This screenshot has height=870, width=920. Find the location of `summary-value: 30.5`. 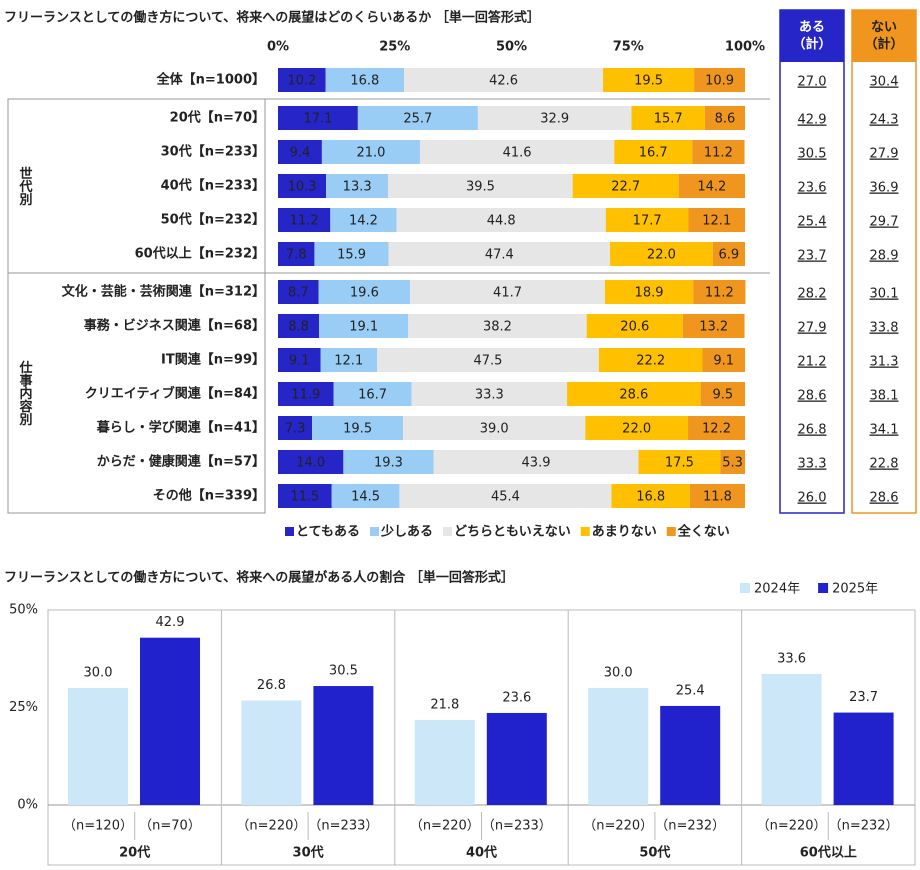

summary-value: 30.5 is located at coordinates (812, 154).